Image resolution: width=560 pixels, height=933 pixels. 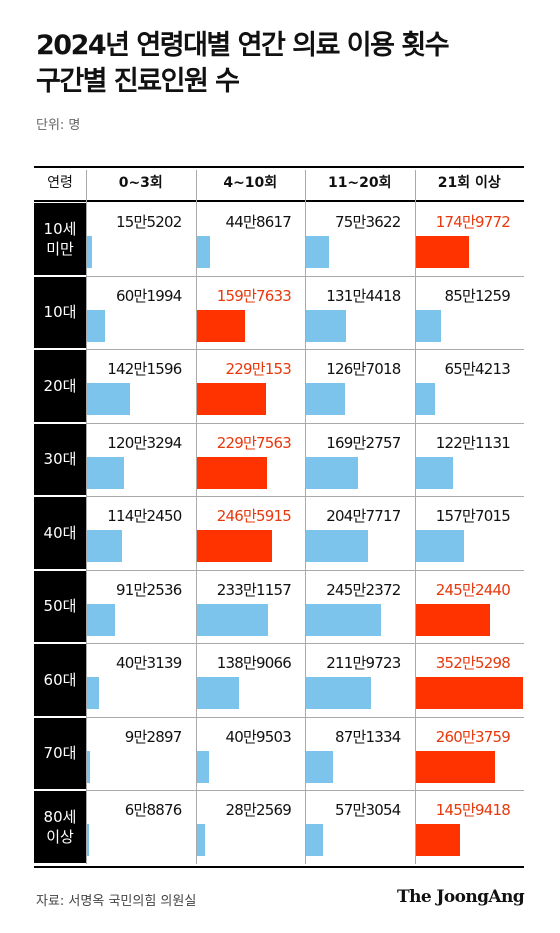 I want to click on age-label: 80세 이상, so click(x=60, y=827).